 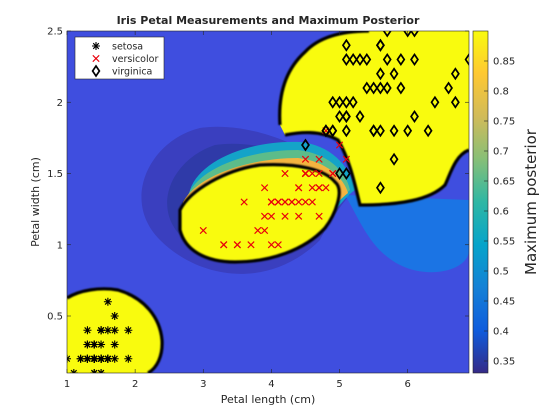 I want to click on x-tick-label: 2, so click(x=135, y=384).